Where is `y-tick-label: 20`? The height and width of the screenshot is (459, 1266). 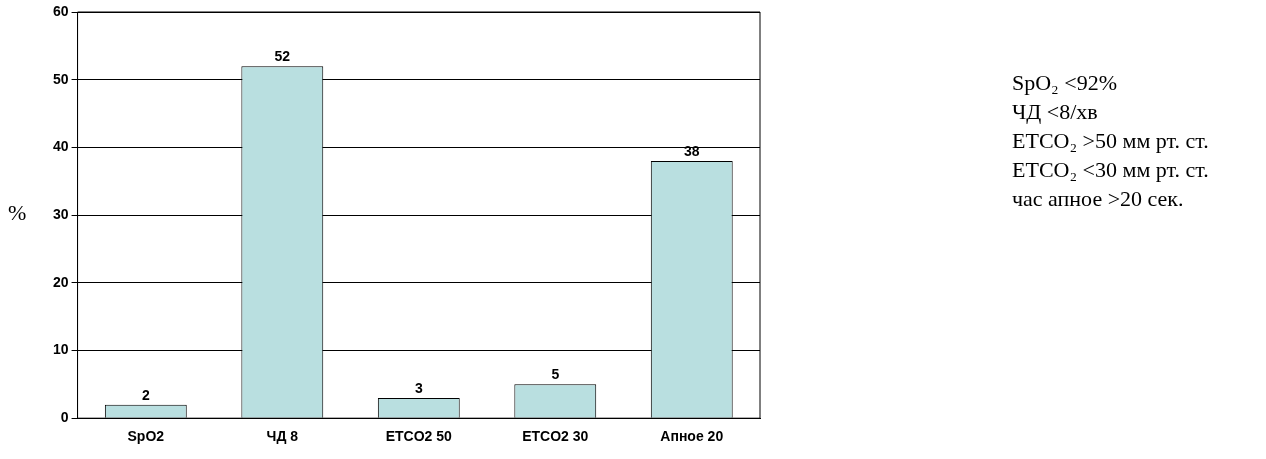 y-tick-label: 20 is located at coordinates (60, 281).